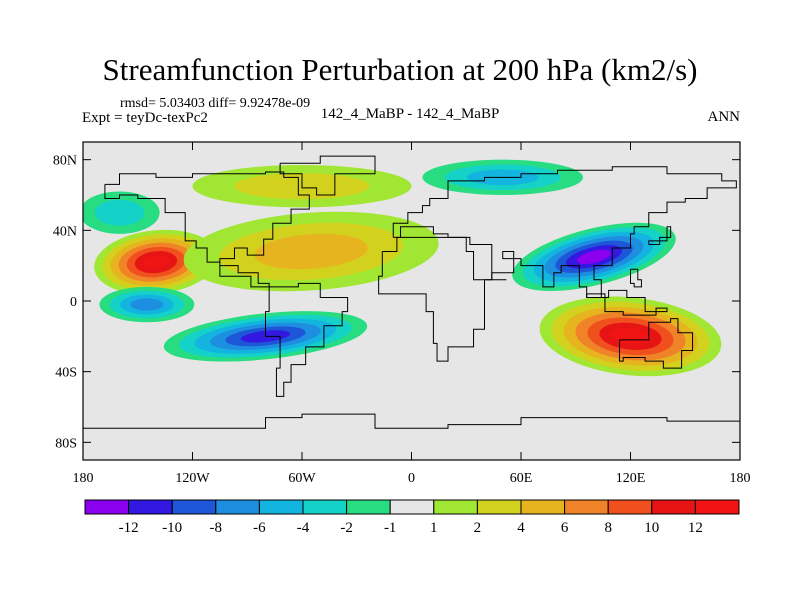  I want to click on x-tick-label: 0, so click(411, 478).